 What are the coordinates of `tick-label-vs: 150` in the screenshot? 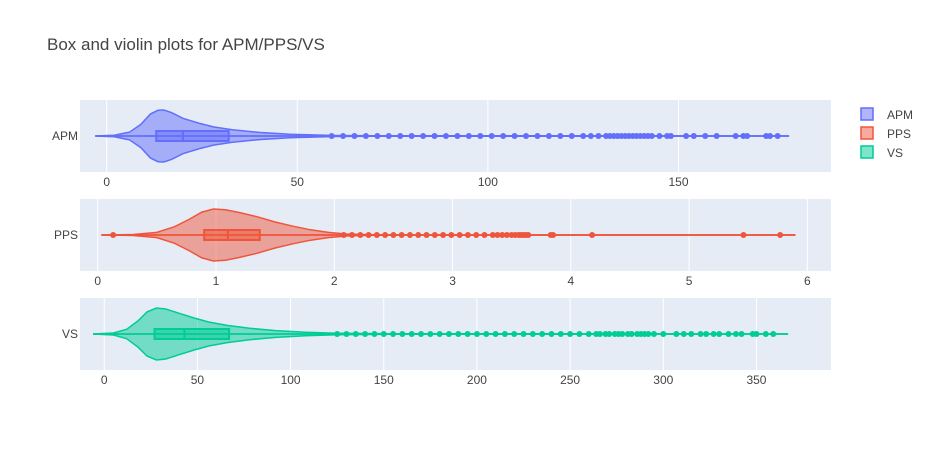 It's located at (384, 380).